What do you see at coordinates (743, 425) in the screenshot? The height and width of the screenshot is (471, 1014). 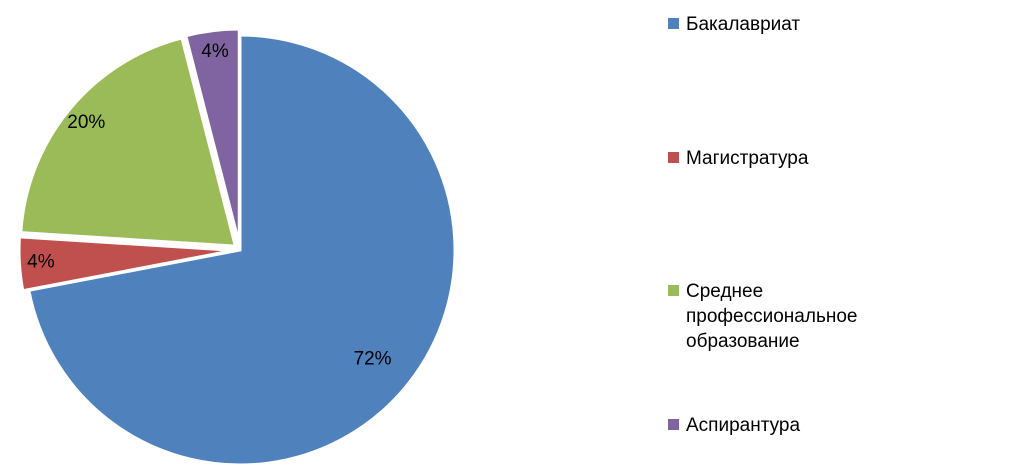 I see `legend-label: Аспирантура` at bounding box center [743, 425].